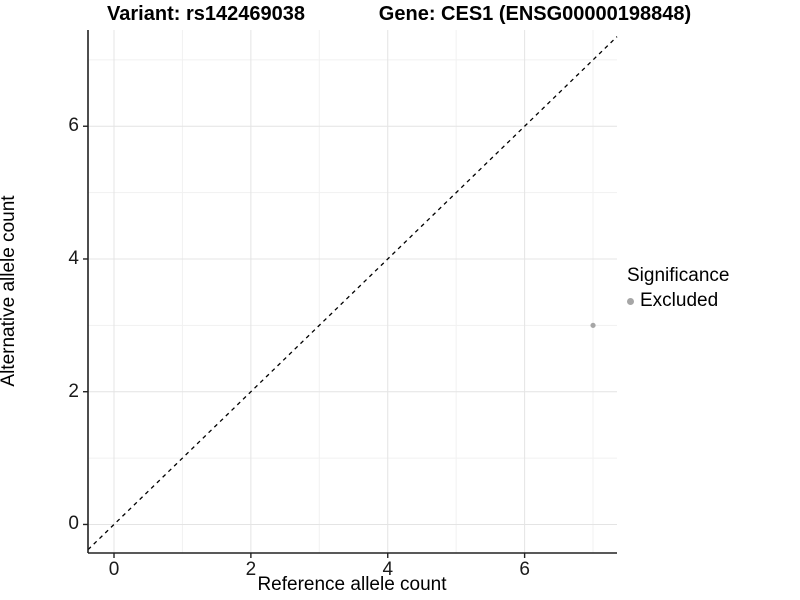  What do you see at coordinates (73, 524) in the screenshot?
I see `y-tick-label: 0` at bounding box center [73, 524].